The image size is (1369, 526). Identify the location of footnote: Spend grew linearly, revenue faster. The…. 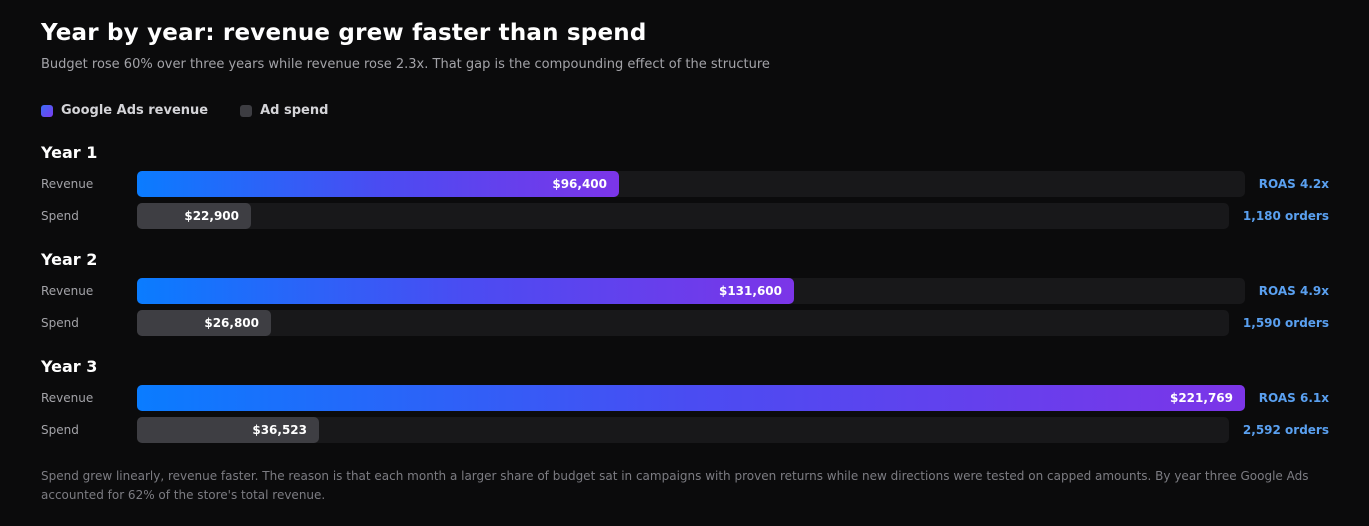
(675, 485).